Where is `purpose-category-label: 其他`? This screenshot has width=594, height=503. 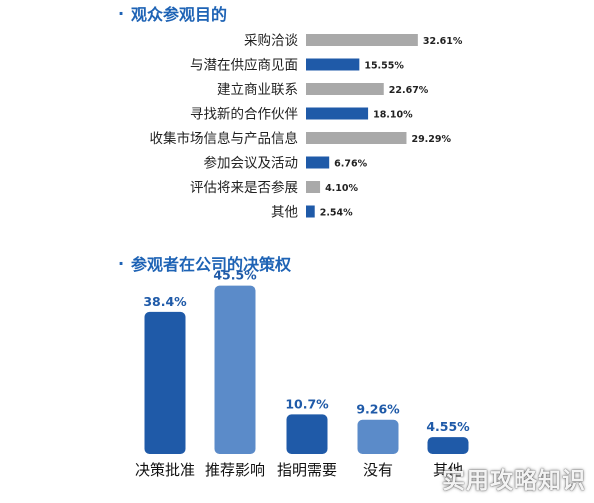
purpose-category-label: 其他 is located at coordinates (284, 213).